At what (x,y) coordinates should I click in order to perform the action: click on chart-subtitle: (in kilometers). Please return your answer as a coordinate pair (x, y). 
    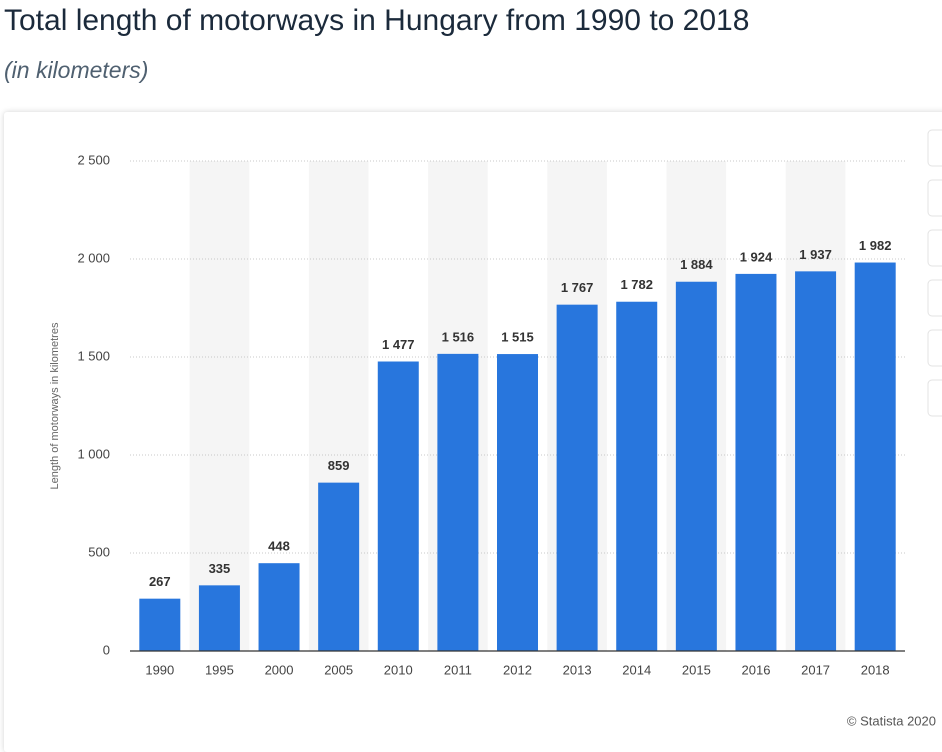
    Looking at the image, I should click on (76, 70).